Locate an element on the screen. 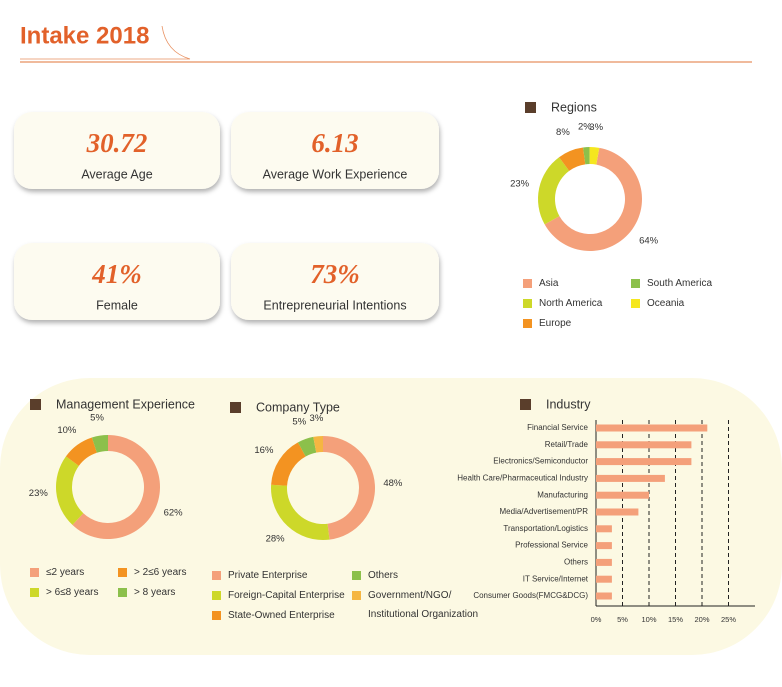 The height and width of the screenshot is (687, 782). chart-title: Regions is located at coordinates (574, 107).